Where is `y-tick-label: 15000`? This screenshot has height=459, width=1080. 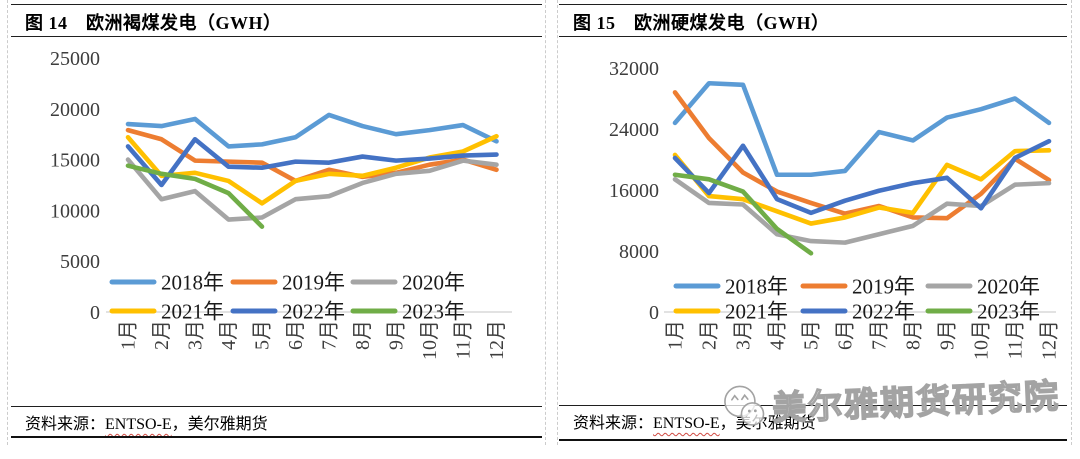 y-tick-label: 15000 is located at coordinates (75, 161).